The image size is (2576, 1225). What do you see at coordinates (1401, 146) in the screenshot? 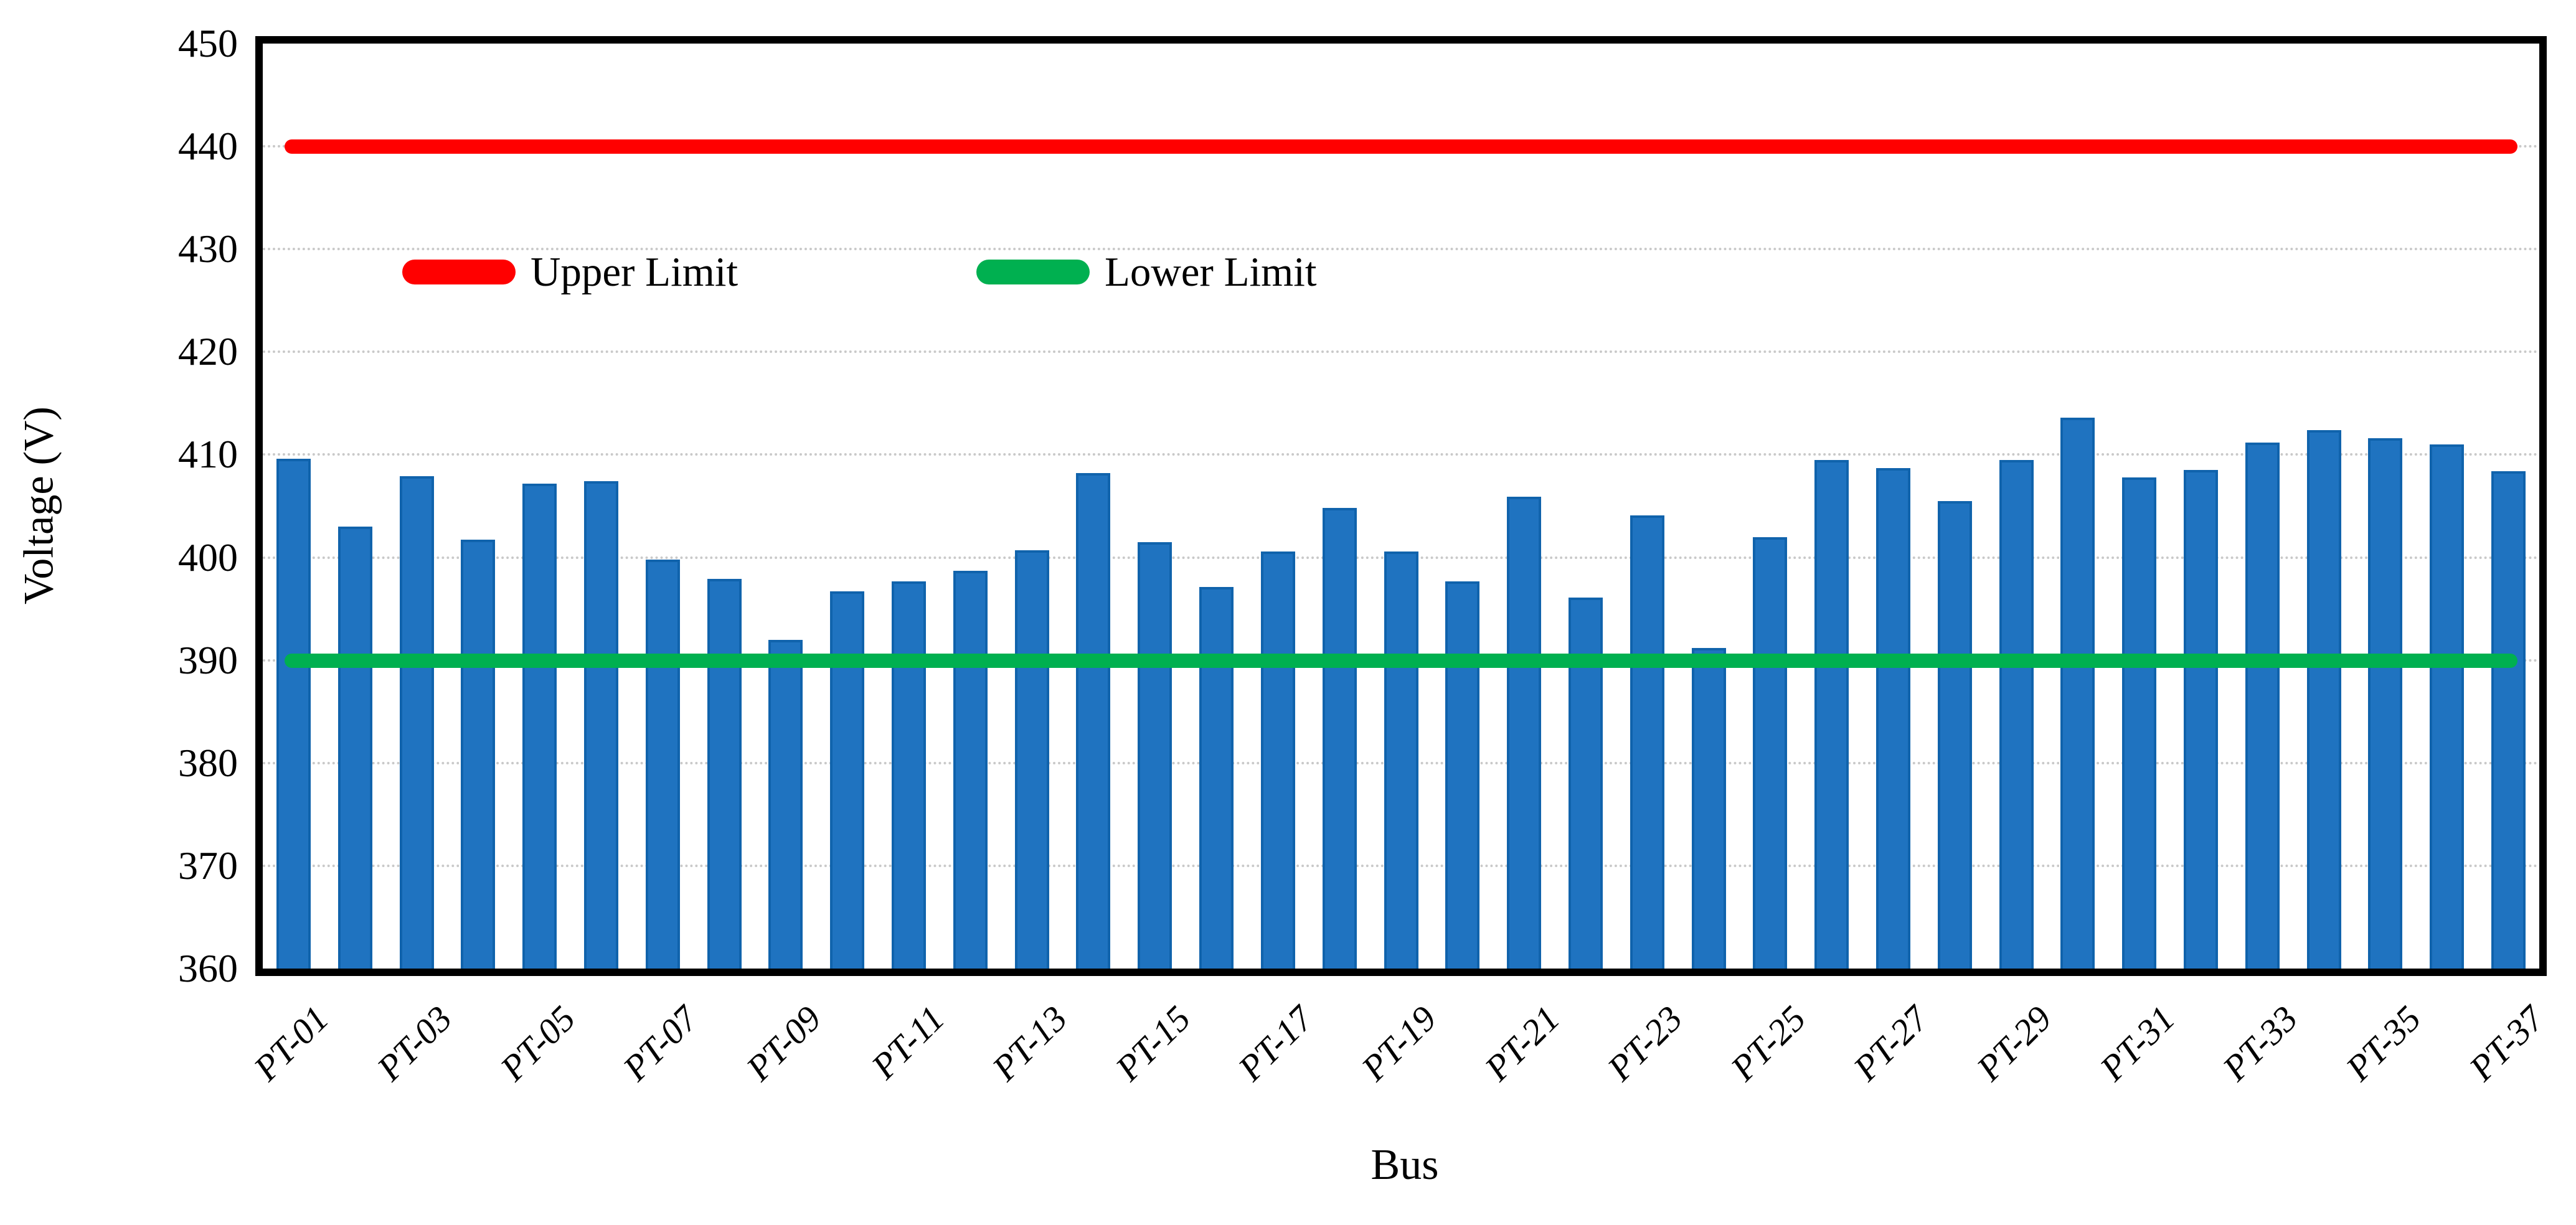
I see `upper-limit-line` at bounding box center [1401, 146].